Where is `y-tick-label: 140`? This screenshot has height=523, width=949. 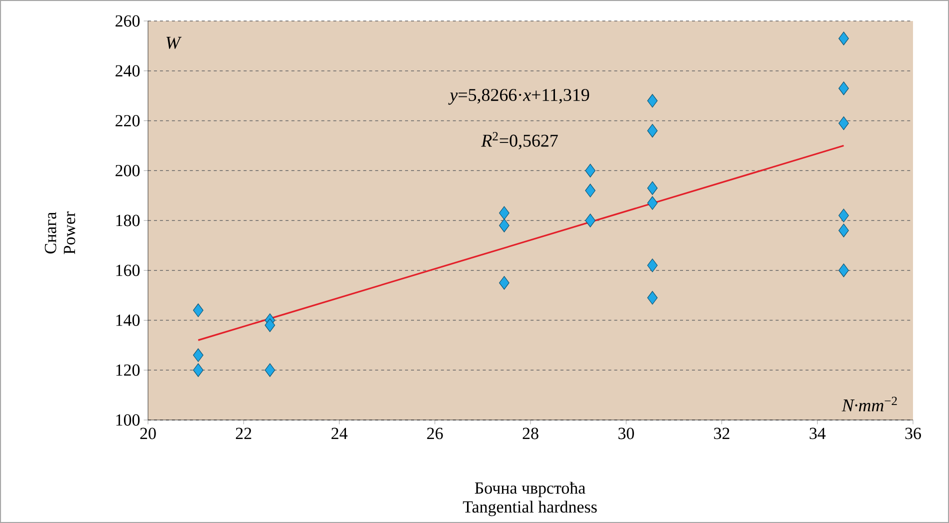 y-tick-label: 140 is located at coordinates (128, 320).